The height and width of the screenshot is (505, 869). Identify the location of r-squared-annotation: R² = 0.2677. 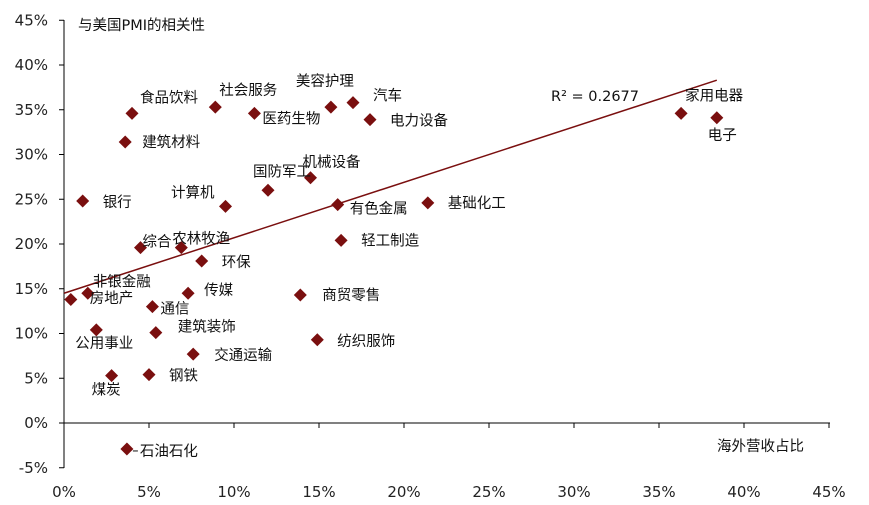
(595, 97).